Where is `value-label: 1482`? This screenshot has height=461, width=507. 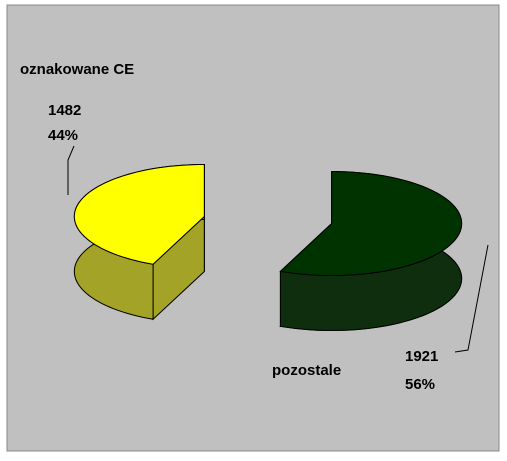
value-label: 1482 is located at coordinates (64, 110).